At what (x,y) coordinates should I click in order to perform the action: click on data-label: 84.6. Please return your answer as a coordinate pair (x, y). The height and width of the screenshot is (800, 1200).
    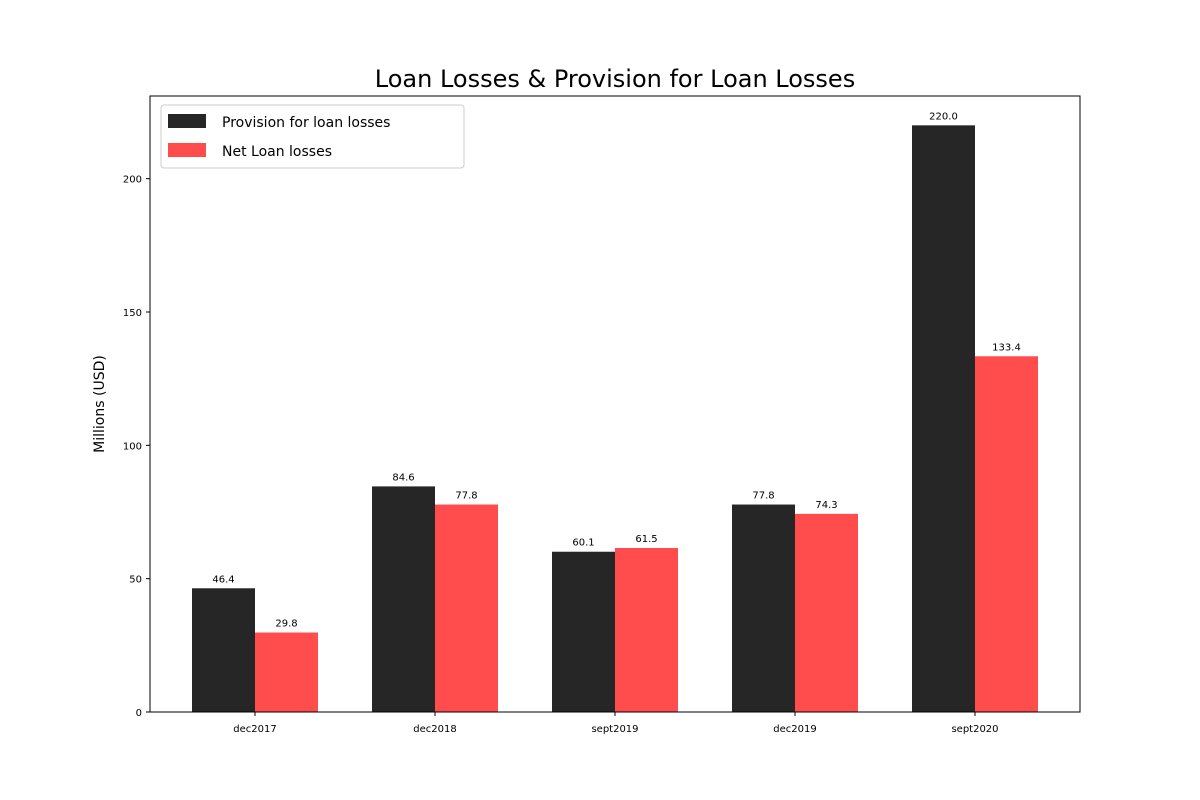
    Looking at the image, I should click on (403, 477).